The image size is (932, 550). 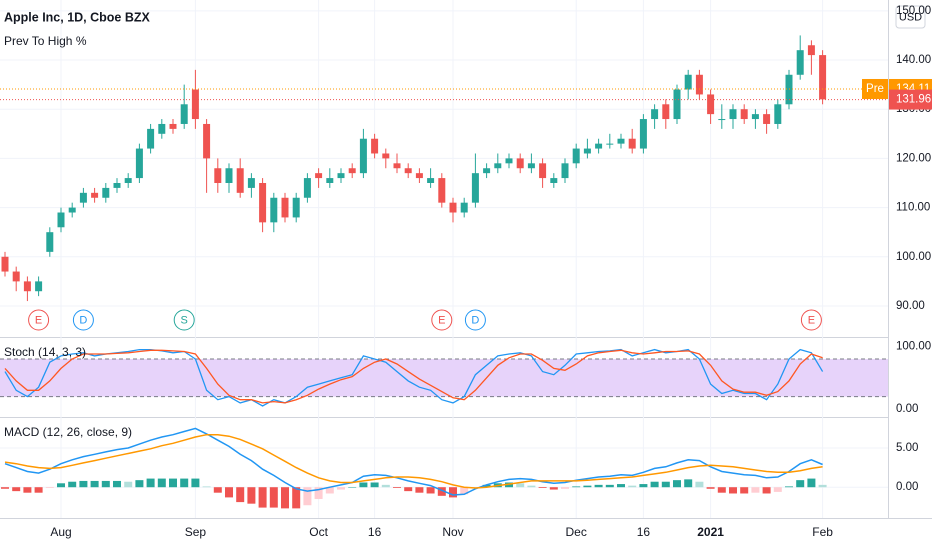 I want to click on x-tick-label: Nov, so click(x=452, y=532).